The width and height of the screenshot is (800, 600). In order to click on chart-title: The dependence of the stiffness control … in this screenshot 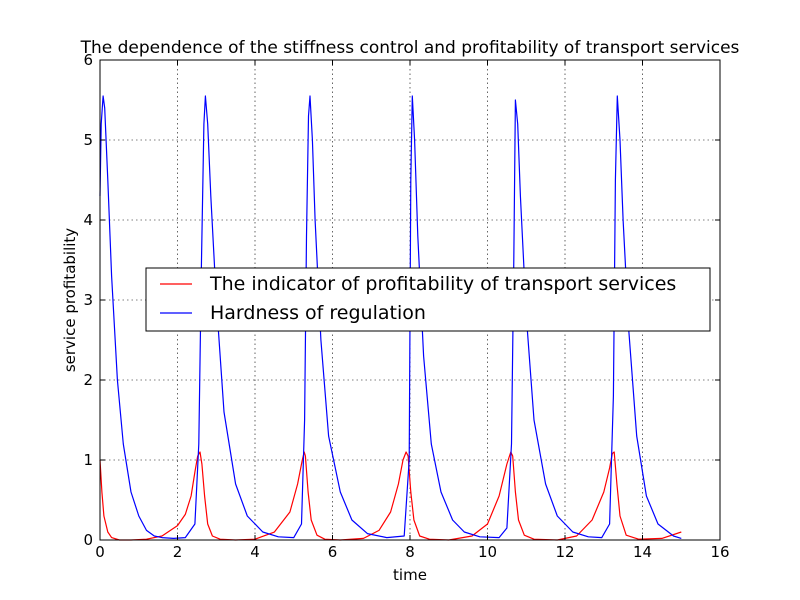, I will do `click(410, 48)`.